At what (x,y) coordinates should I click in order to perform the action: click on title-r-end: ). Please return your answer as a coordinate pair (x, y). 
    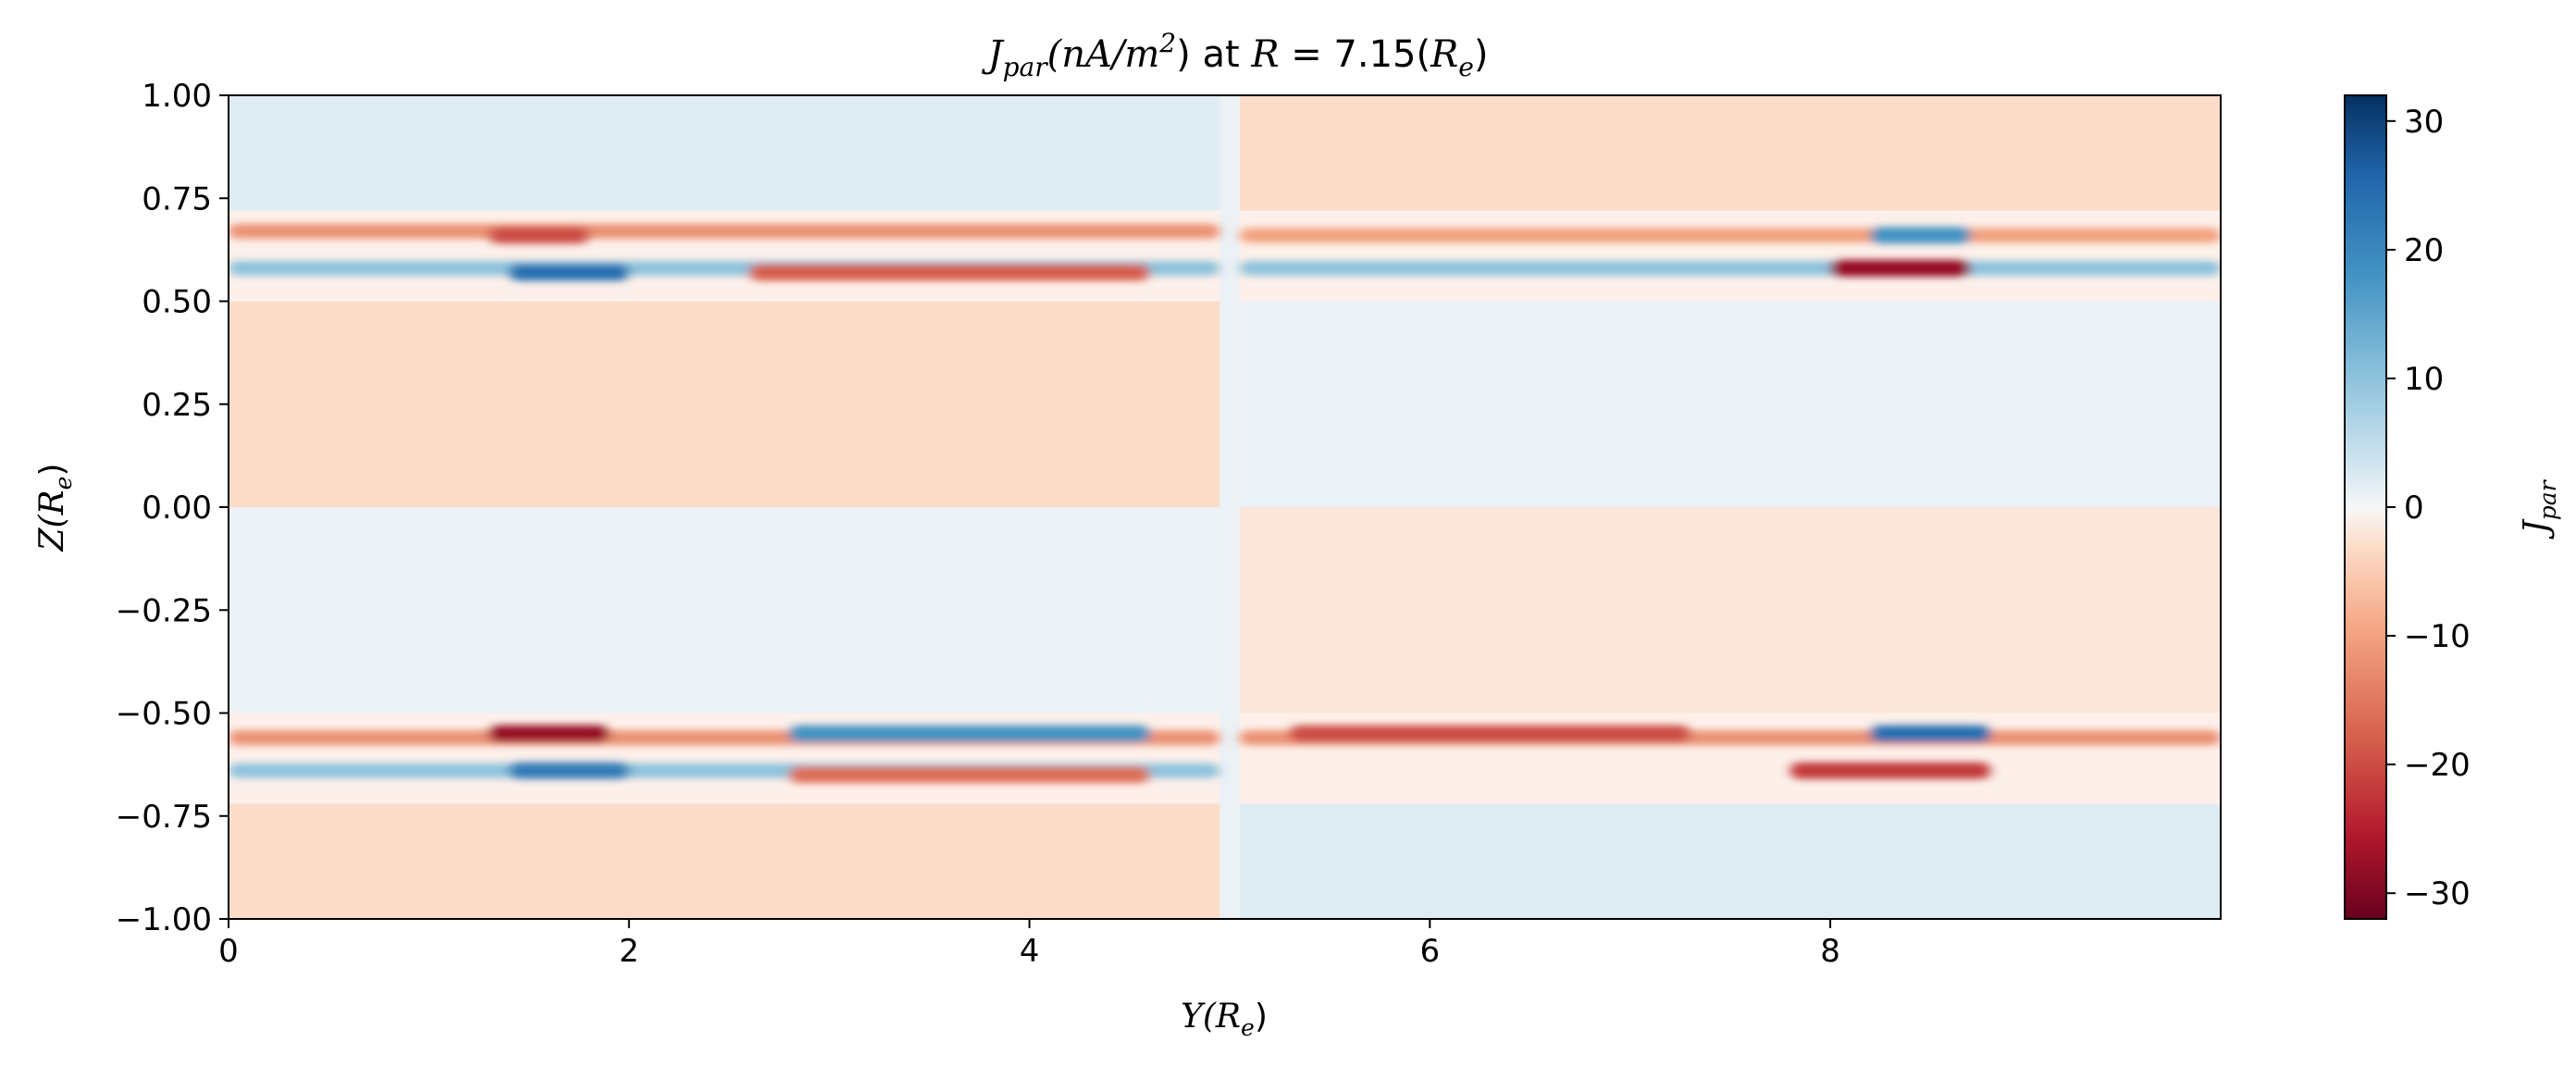
    Looking at the image, I should click on (1482, 54).